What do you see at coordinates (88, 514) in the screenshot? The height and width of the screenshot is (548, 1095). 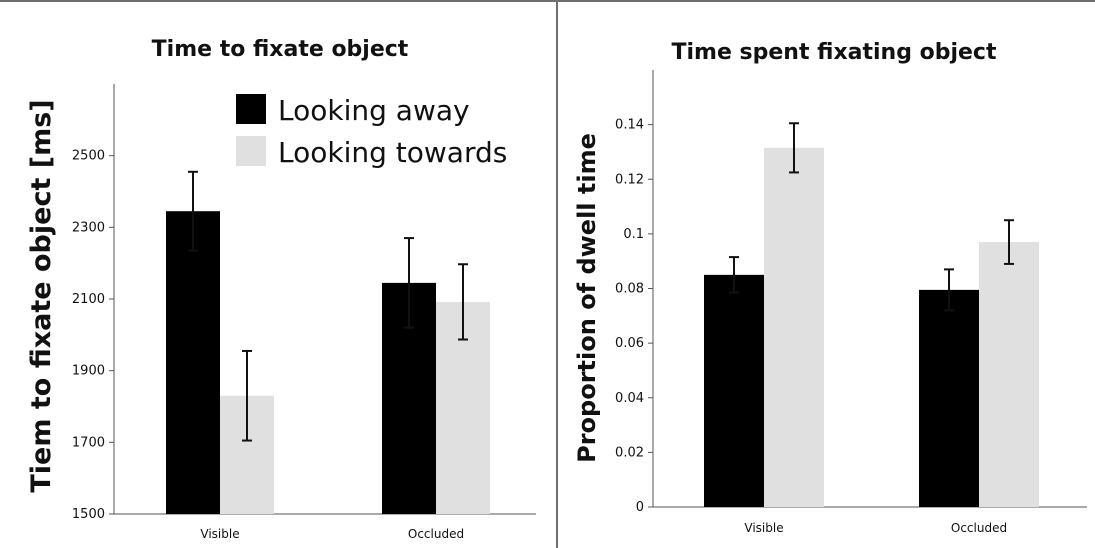 I see `y-tick-label: 1500` at bounding box center [88, 514].